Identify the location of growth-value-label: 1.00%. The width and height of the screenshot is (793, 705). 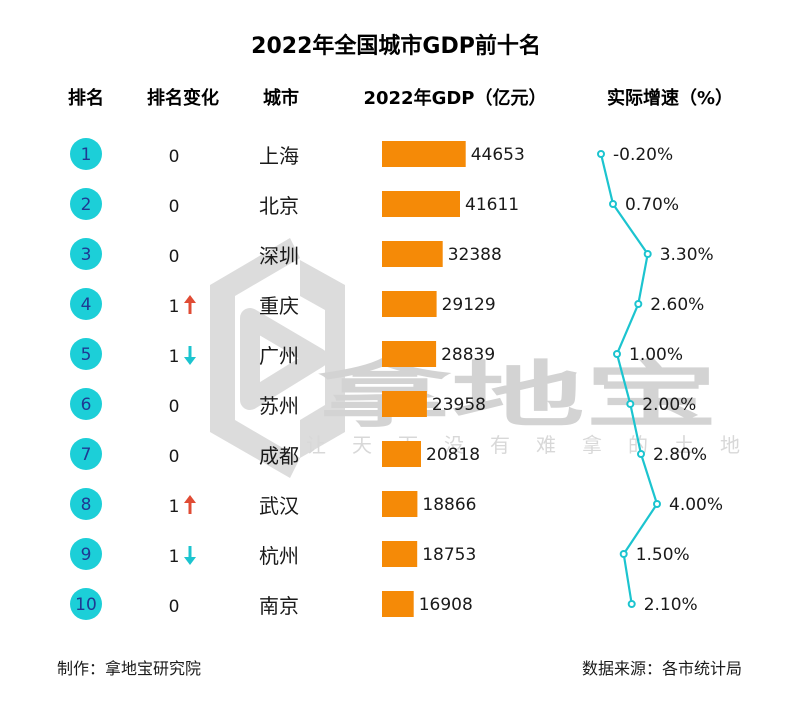
(656, 355).